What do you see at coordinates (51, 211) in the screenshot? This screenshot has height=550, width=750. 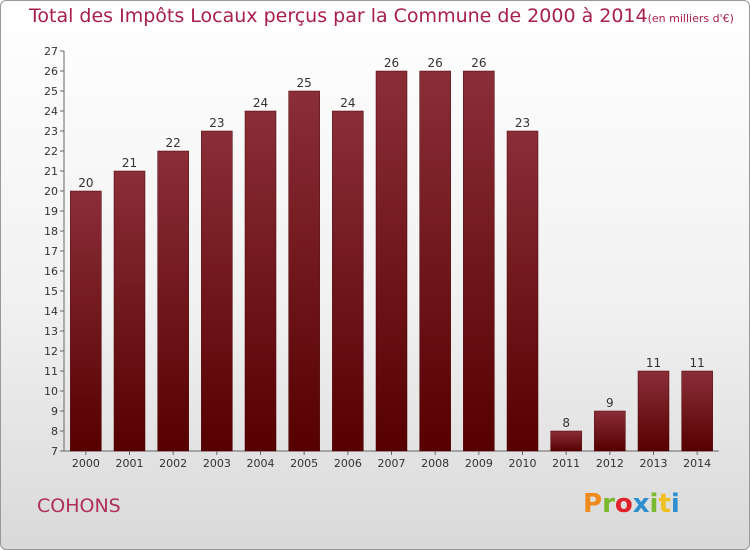 I see `y-tick-label: 19` at bounding box center [51, 211].